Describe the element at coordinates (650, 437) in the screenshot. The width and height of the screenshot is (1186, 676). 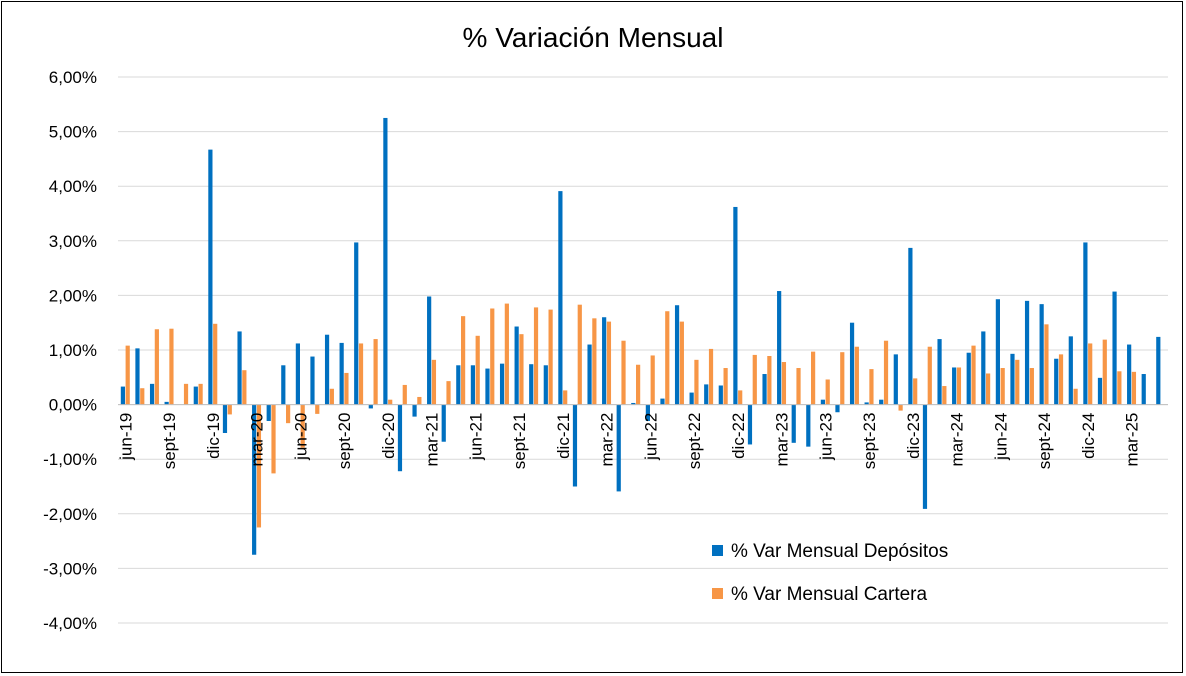
I see `x-tick-label: jun-22` at that location.